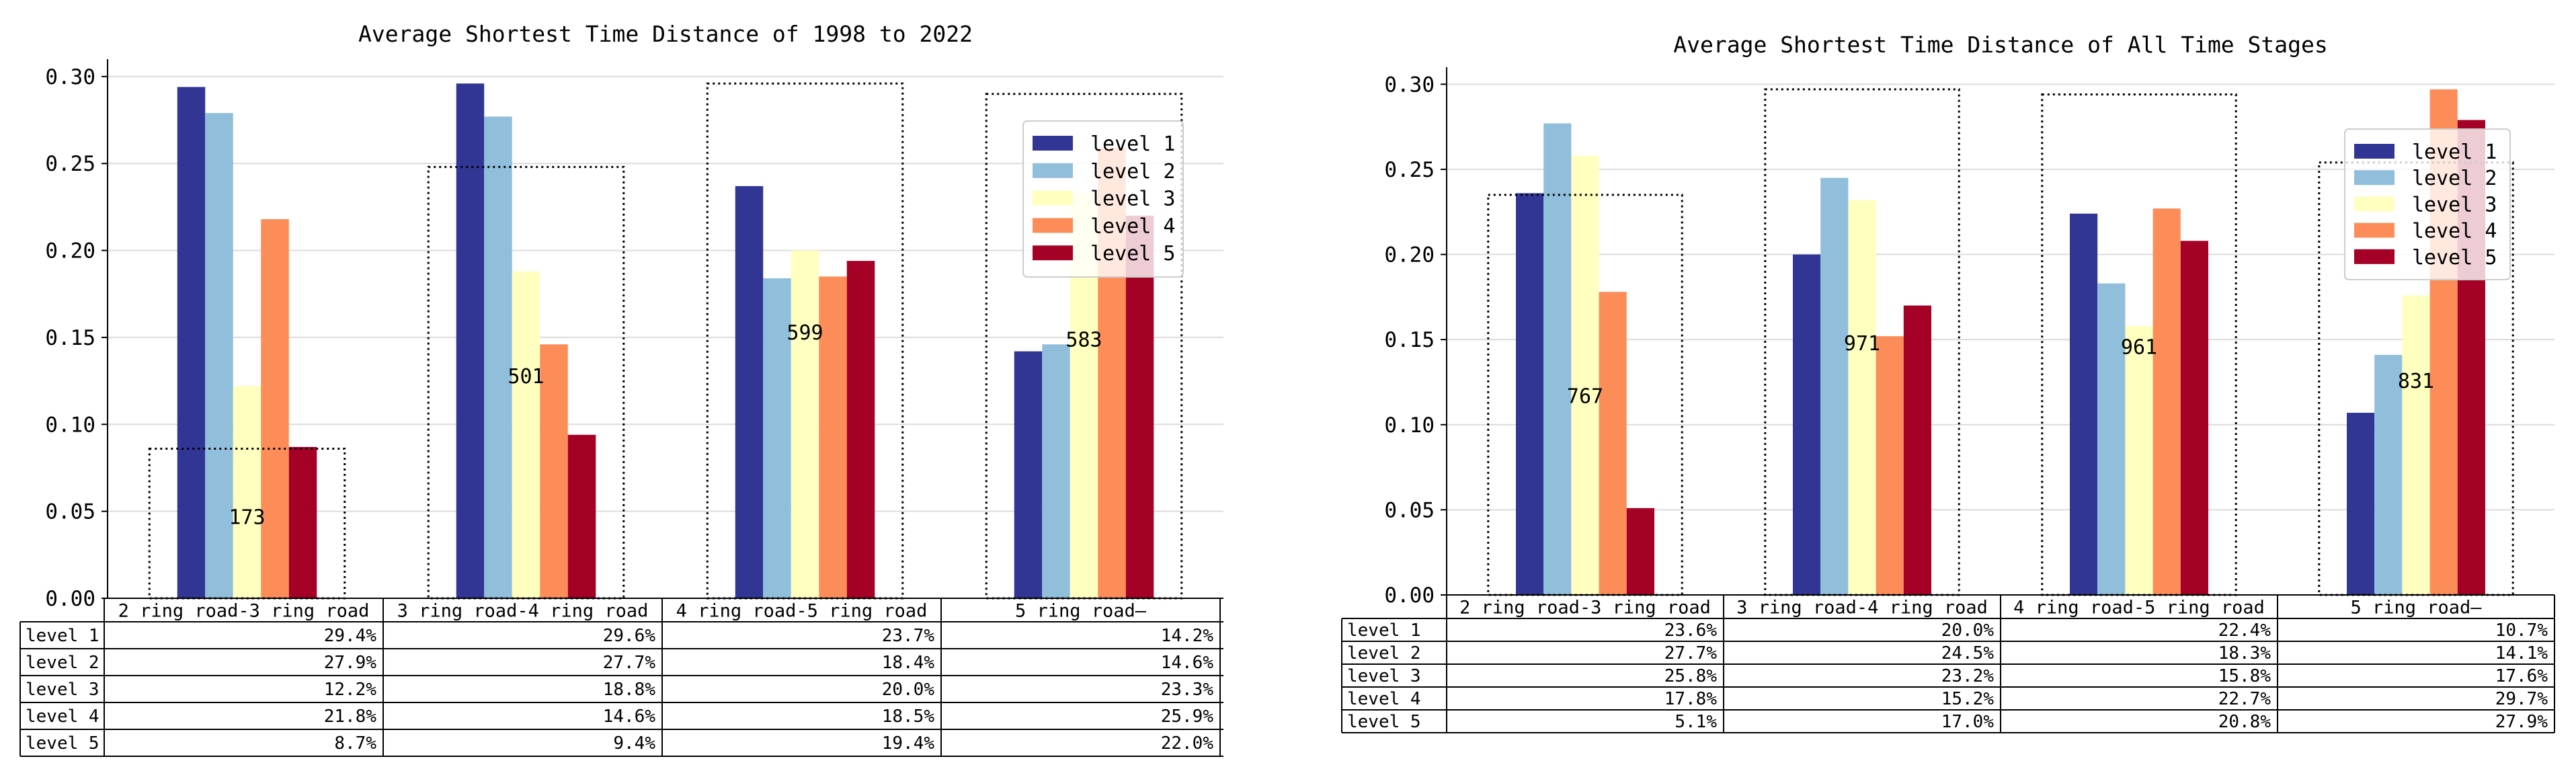 The height and width of the screenshot is (767, 2576). Describe the element at coordinates (1081, 611) in the screenshot. I see `table-column-header-4: 5 ring road—` at that location.